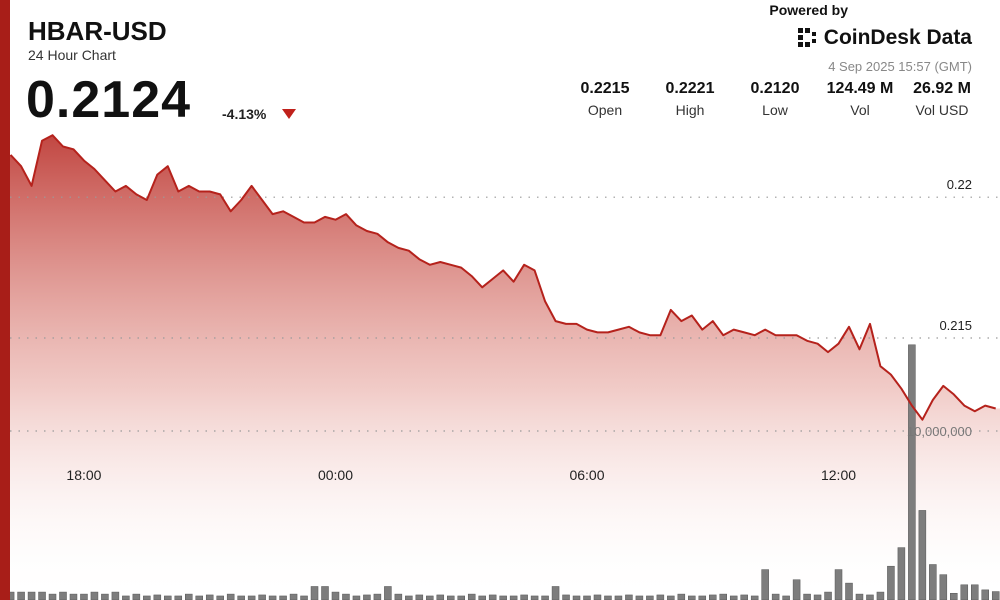 The image size is (1000, 600). Describe the element at coordinates (897, 37) in the screenshot. I see `brand-name: CoinDesk Data` at that location.